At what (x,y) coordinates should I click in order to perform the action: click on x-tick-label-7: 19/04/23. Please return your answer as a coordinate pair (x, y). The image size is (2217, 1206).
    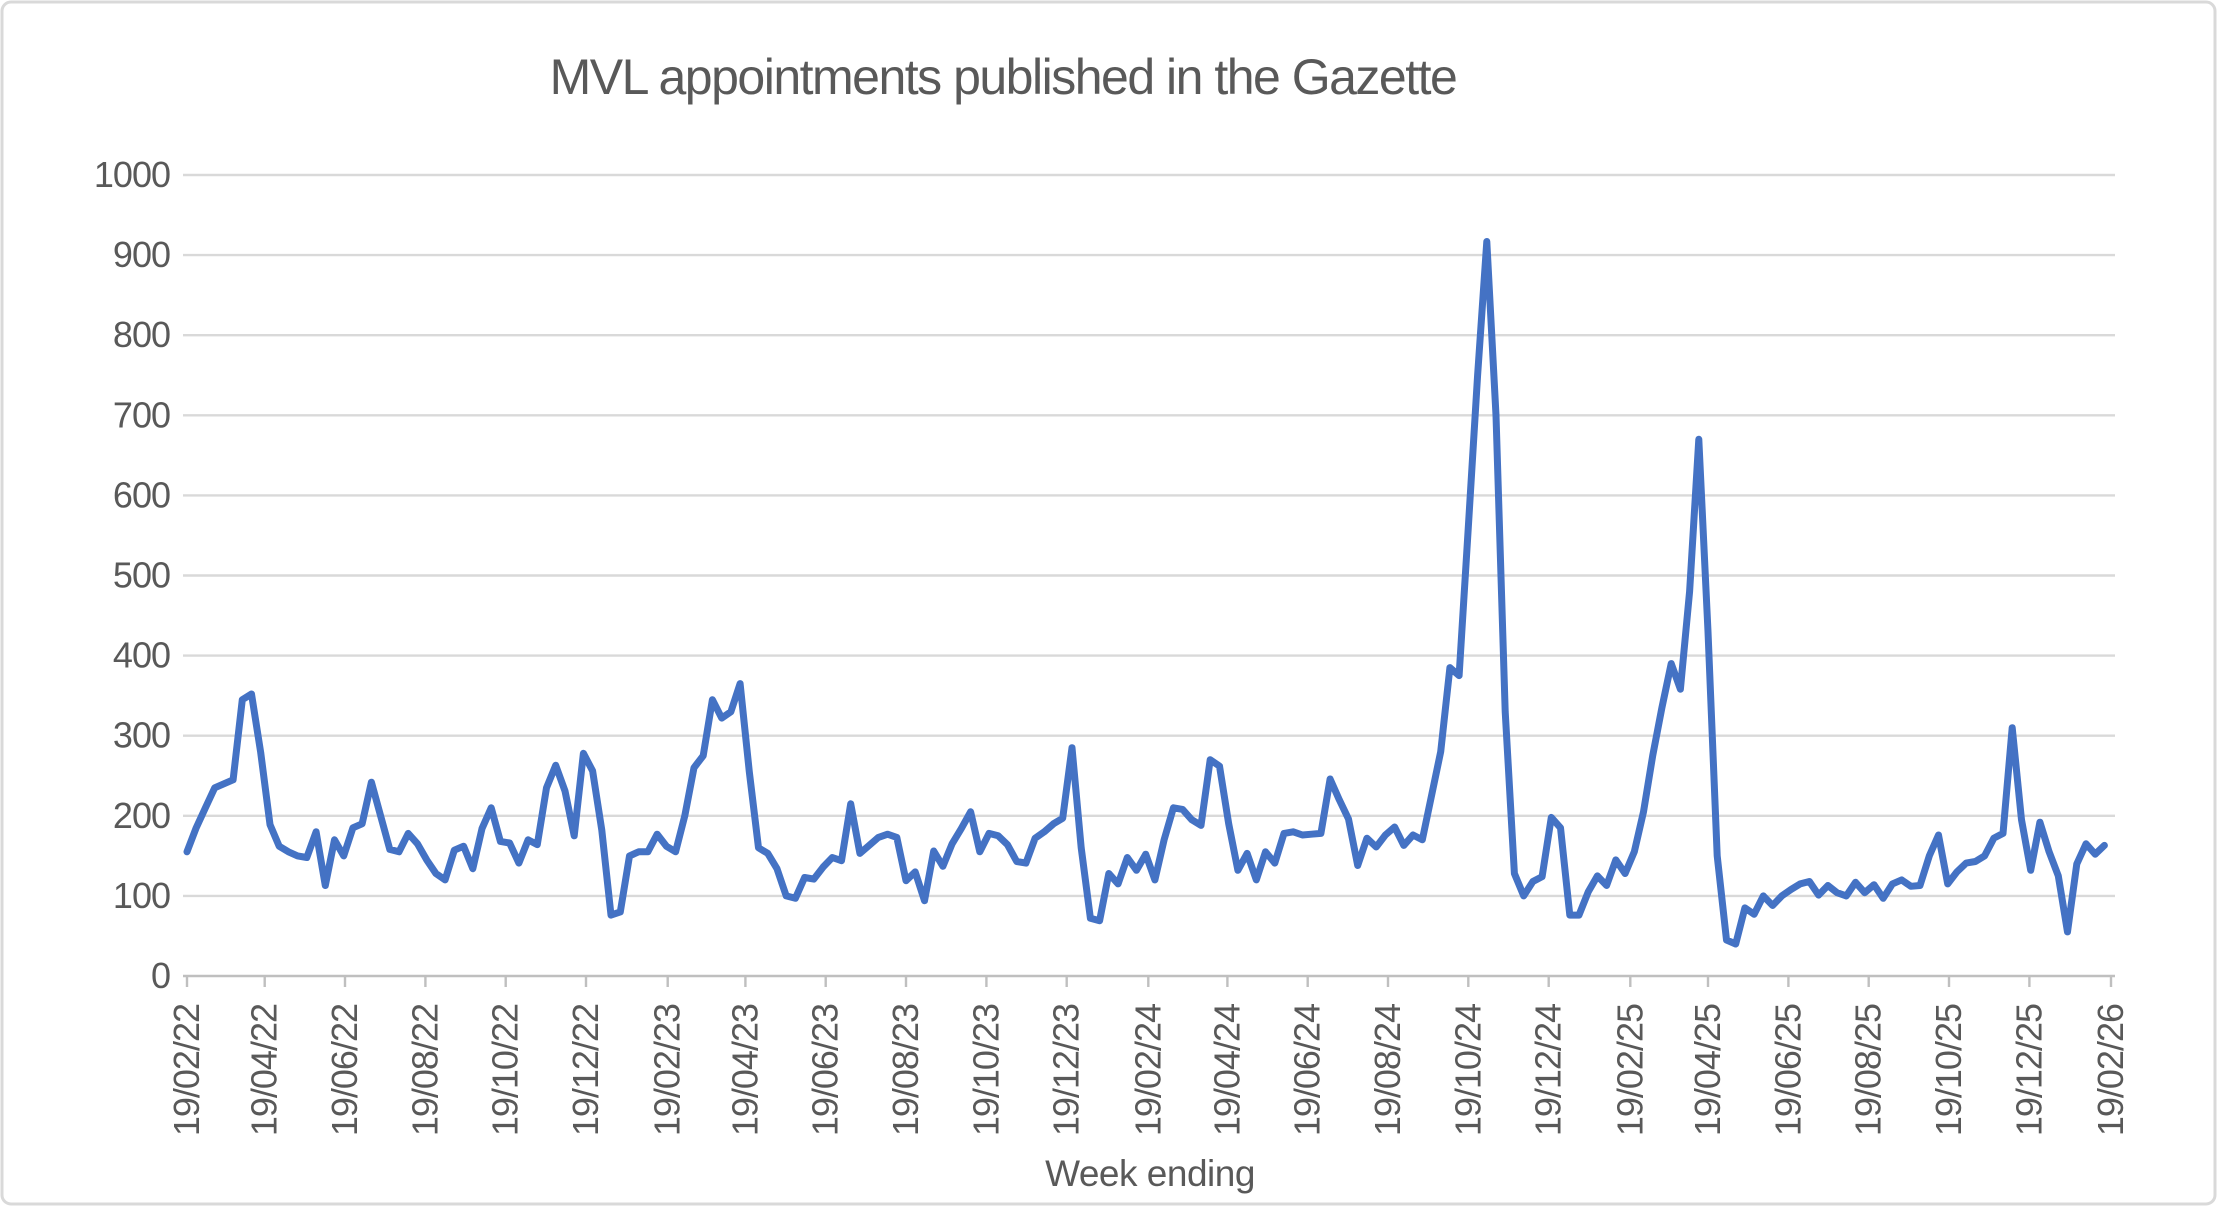
    Looking at the image, I should click on (744, 1070).